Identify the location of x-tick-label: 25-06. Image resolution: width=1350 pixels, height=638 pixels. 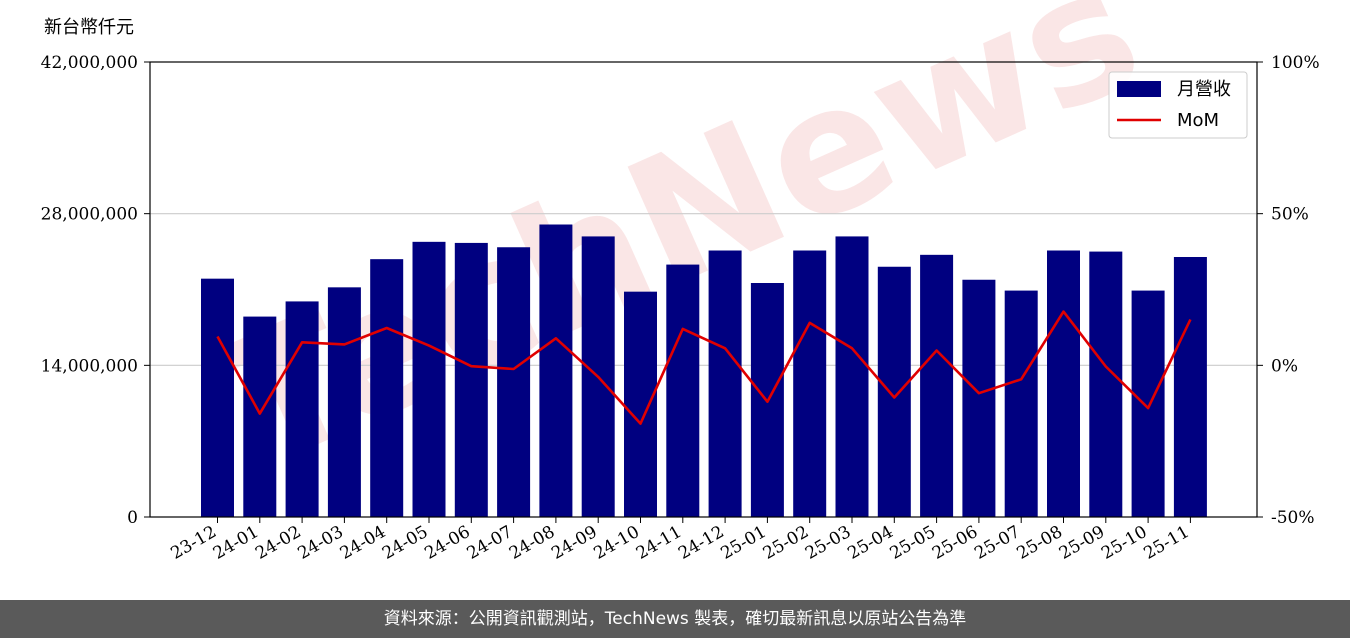
(955, 543).